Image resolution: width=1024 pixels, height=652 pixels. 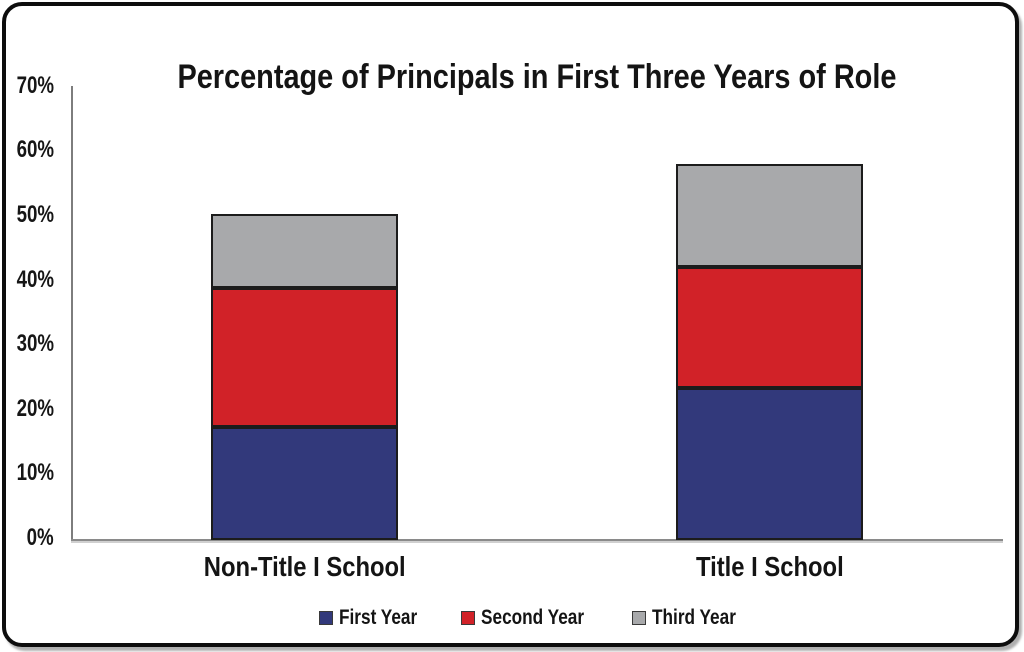 I want to click on x-category-text: Title I School, so click(x=769, y=566).